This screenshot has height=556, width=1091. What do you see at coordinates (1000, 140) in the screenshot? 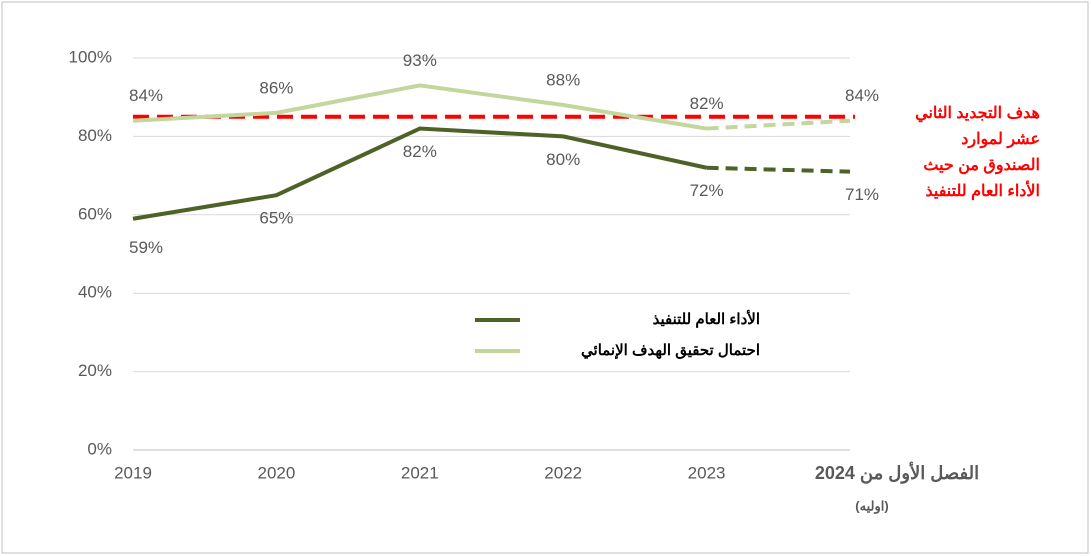
I see `target-label: عشر لموارد` at bounding box center [1000, 140].